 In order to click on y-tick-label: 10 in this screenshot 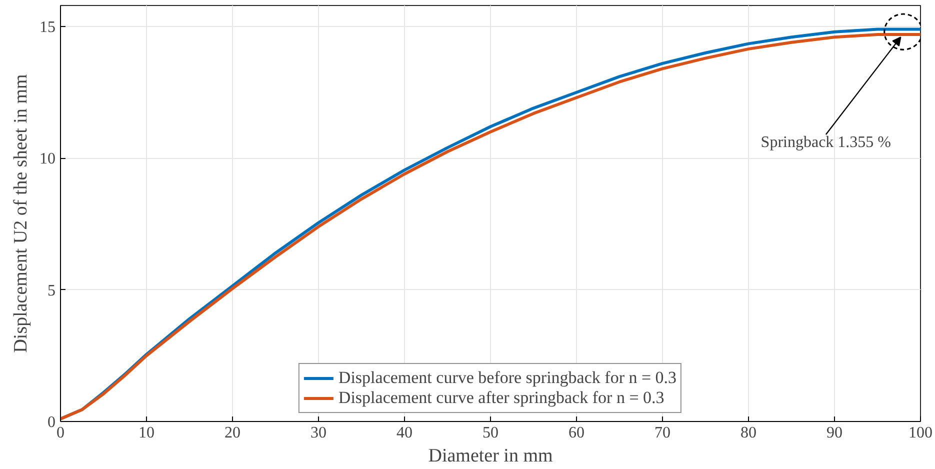, I will do `click(48, 159)`.